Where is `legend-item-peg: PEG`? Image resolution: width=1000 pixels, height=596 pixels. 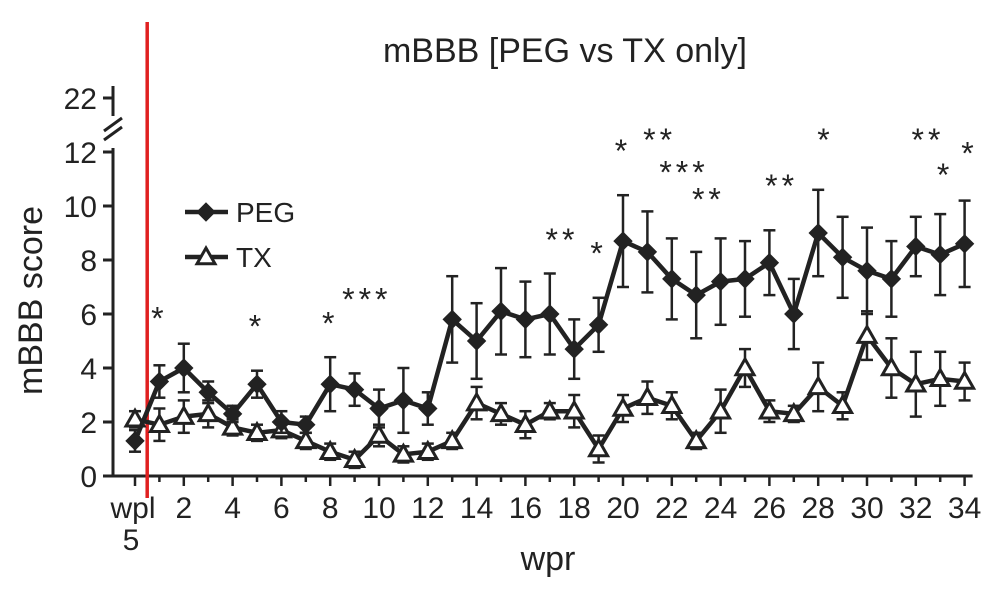
legend-item-peg: PEG is located at coordinates (240, 212).